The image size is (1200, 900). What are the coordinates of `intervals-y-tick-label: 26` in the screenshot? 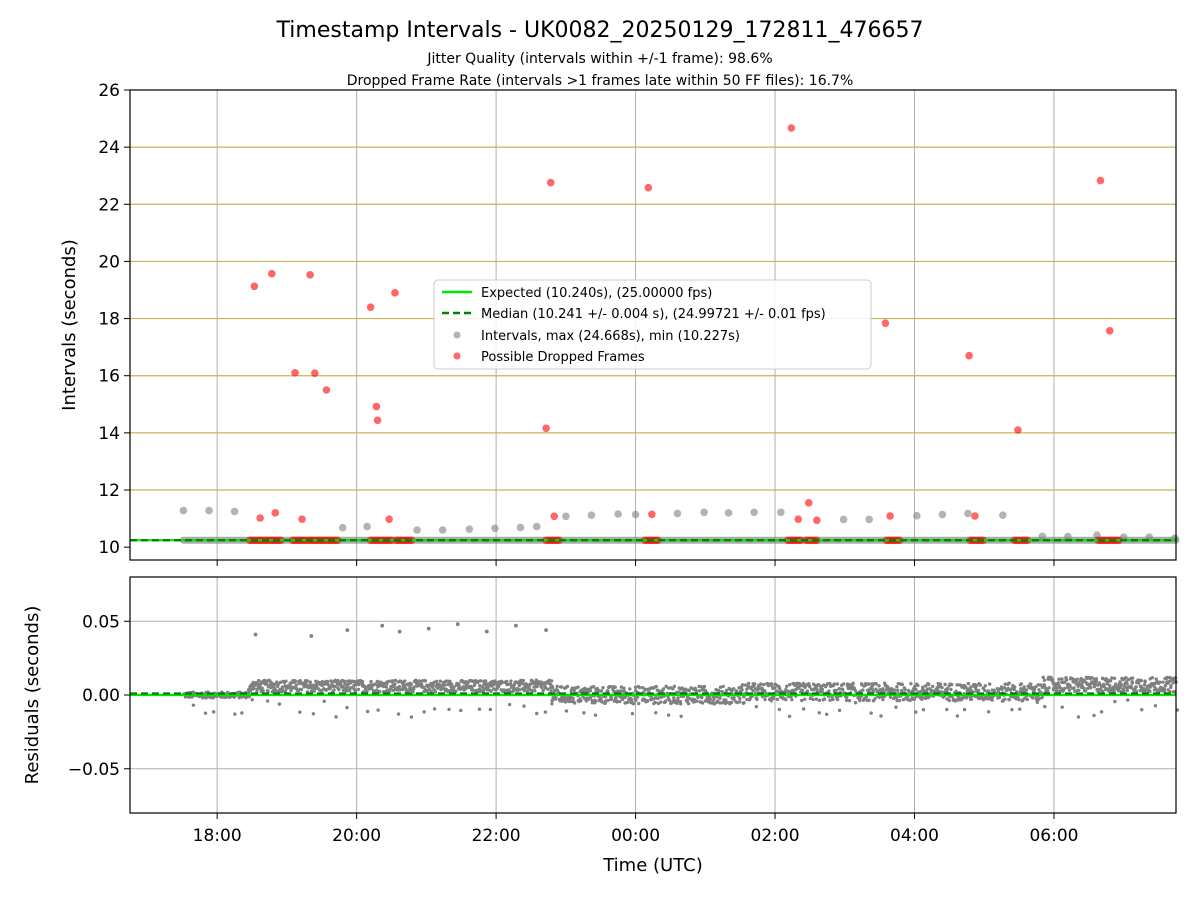 It's located at (109, 91).